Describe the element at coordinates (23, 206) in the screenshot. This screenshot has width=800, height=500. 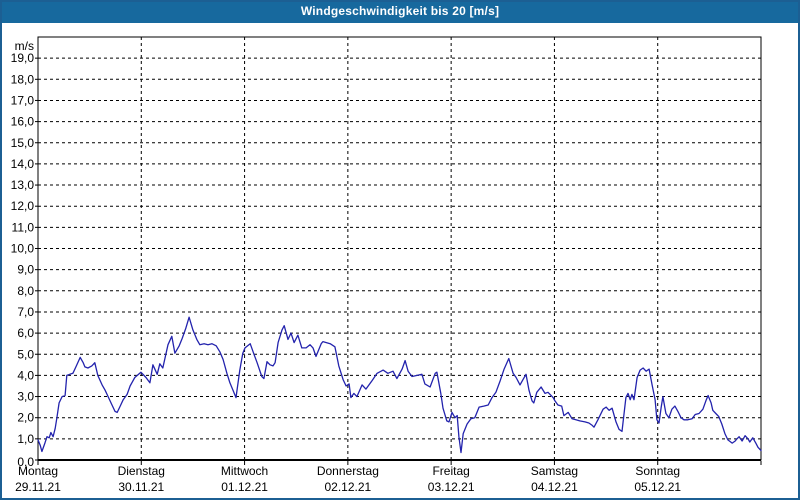
I see `y-tick-label: 12,0` at that location.